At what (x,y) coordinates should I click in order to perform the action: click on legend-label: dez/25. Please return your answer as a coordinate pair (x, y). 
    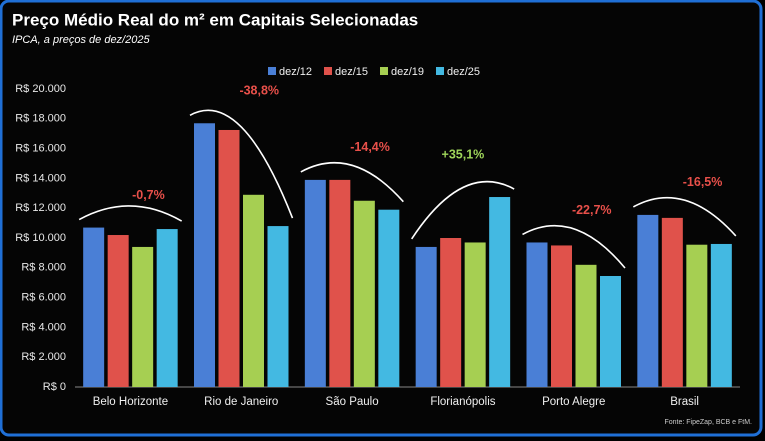
    Looking at the image, I should click on (463, 72).